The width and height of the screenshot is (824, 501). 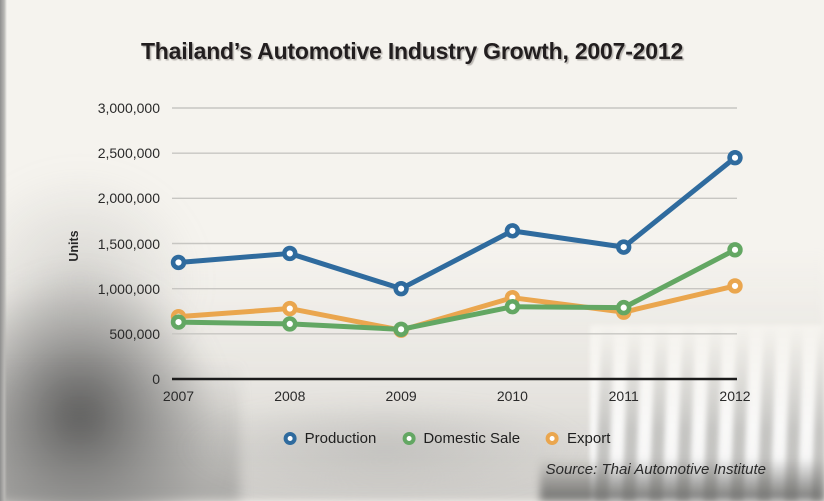 What do you see at coordinates (553, 438) in the screenshot?
I see `export-marker-icon` at bounding box center [553, 438].